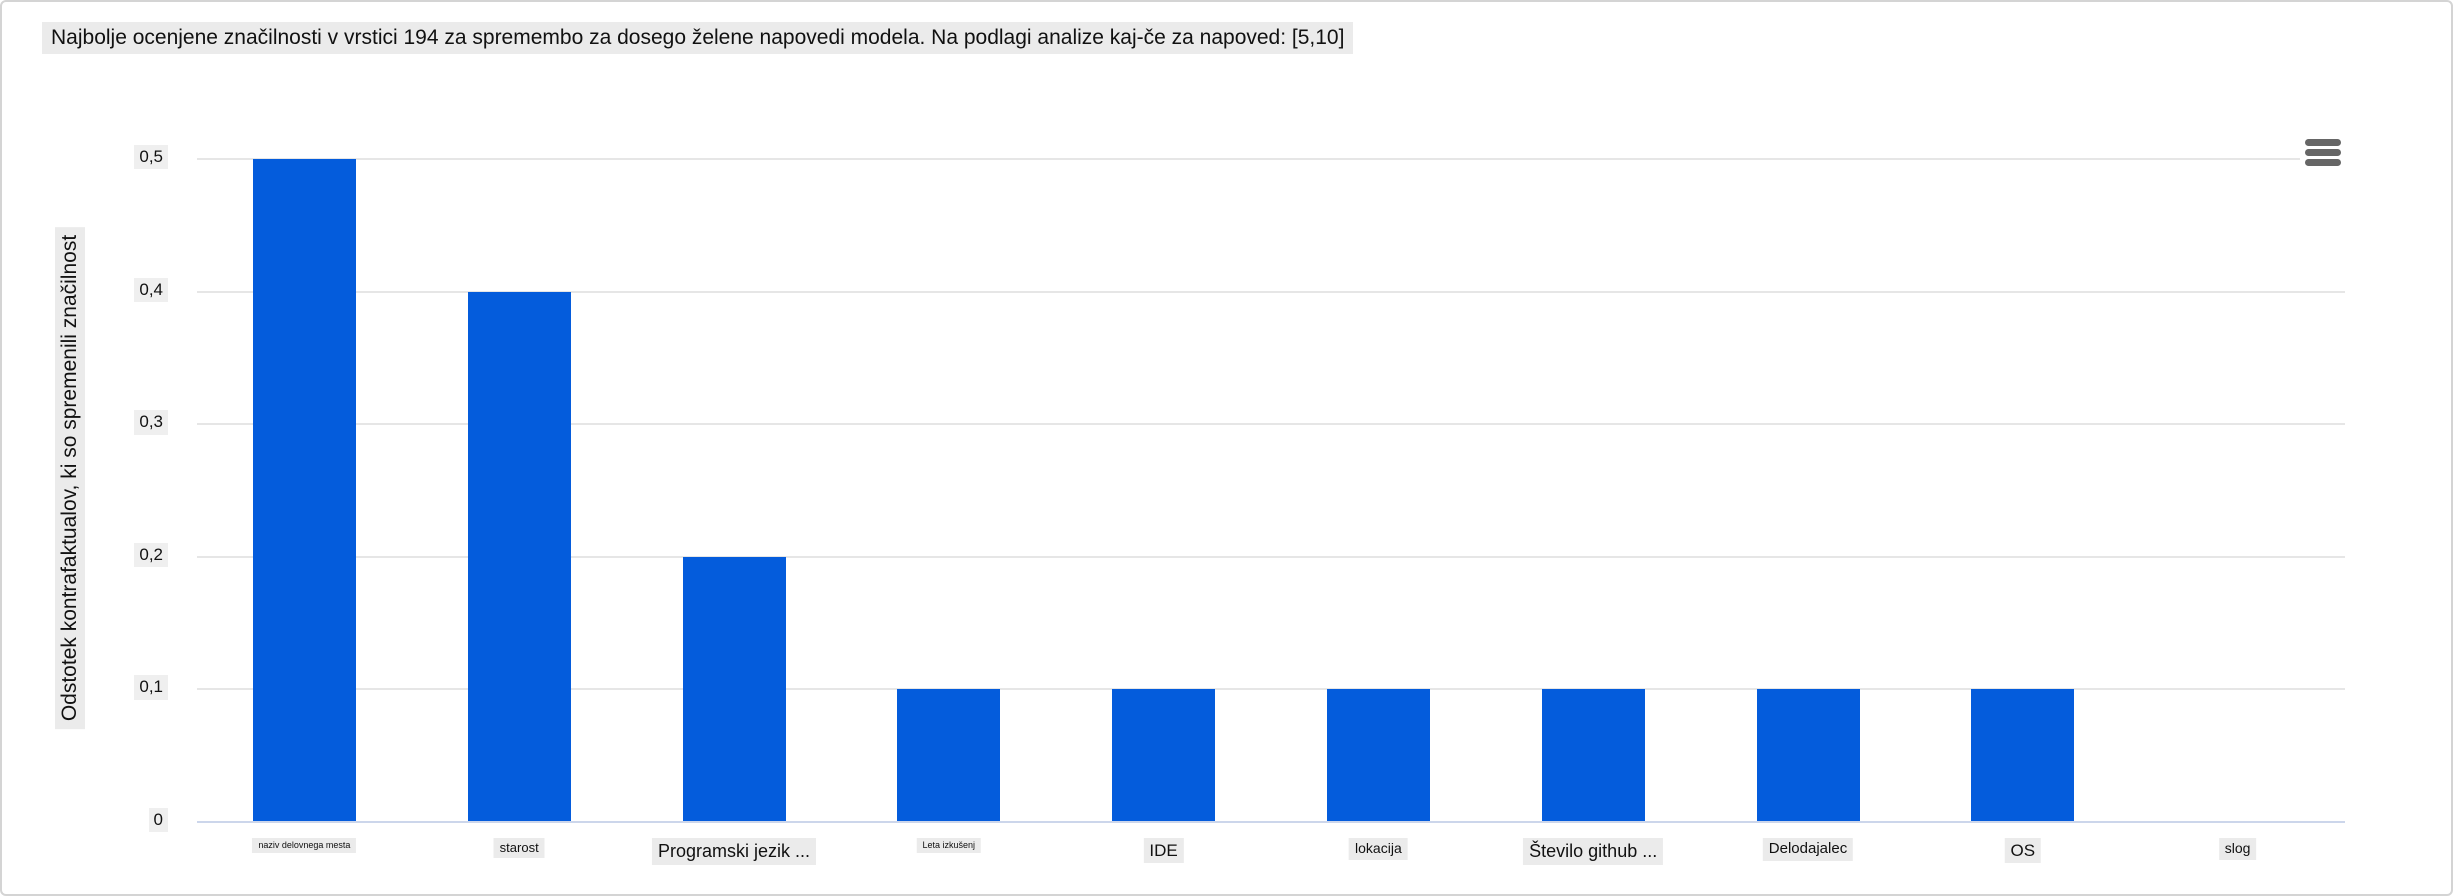 The width and height of the screenshot is (2453, 896). Describe the element at coordinates (1593, 755) in the screenshot. I see `bar--tevilo-github-` at that location.